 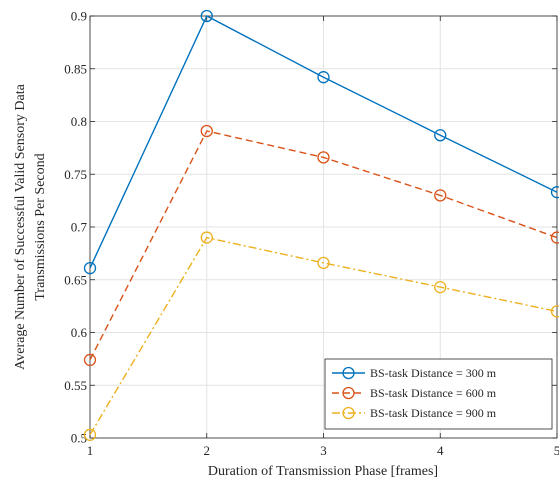 I want to click on x-axis-label: Duration of Transmission Phase [frames], so click(x=323, y=471).